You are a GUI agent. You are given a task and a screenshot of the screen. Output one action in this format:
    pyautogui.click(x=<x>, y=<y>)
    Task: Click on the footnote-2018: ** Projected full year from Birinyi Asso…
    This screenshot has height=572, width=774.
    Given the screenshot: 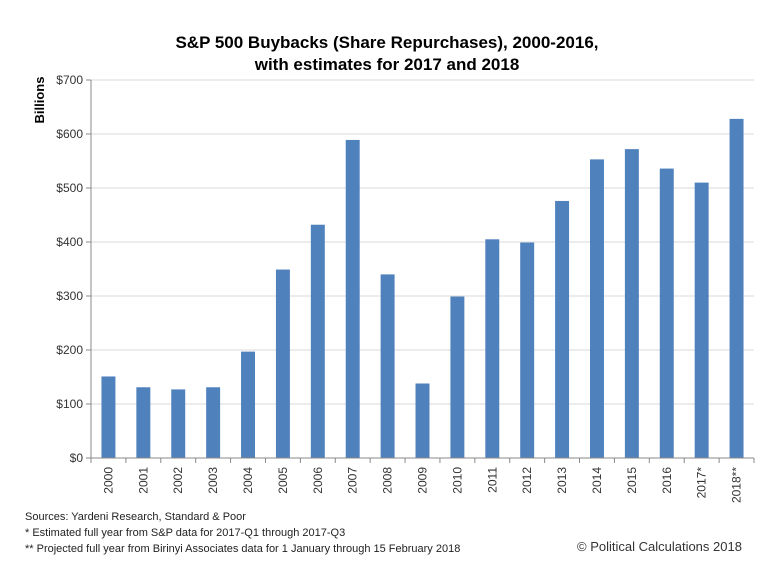 What is the action you would take?
    pyautogui.click(x=243, y=549)
    